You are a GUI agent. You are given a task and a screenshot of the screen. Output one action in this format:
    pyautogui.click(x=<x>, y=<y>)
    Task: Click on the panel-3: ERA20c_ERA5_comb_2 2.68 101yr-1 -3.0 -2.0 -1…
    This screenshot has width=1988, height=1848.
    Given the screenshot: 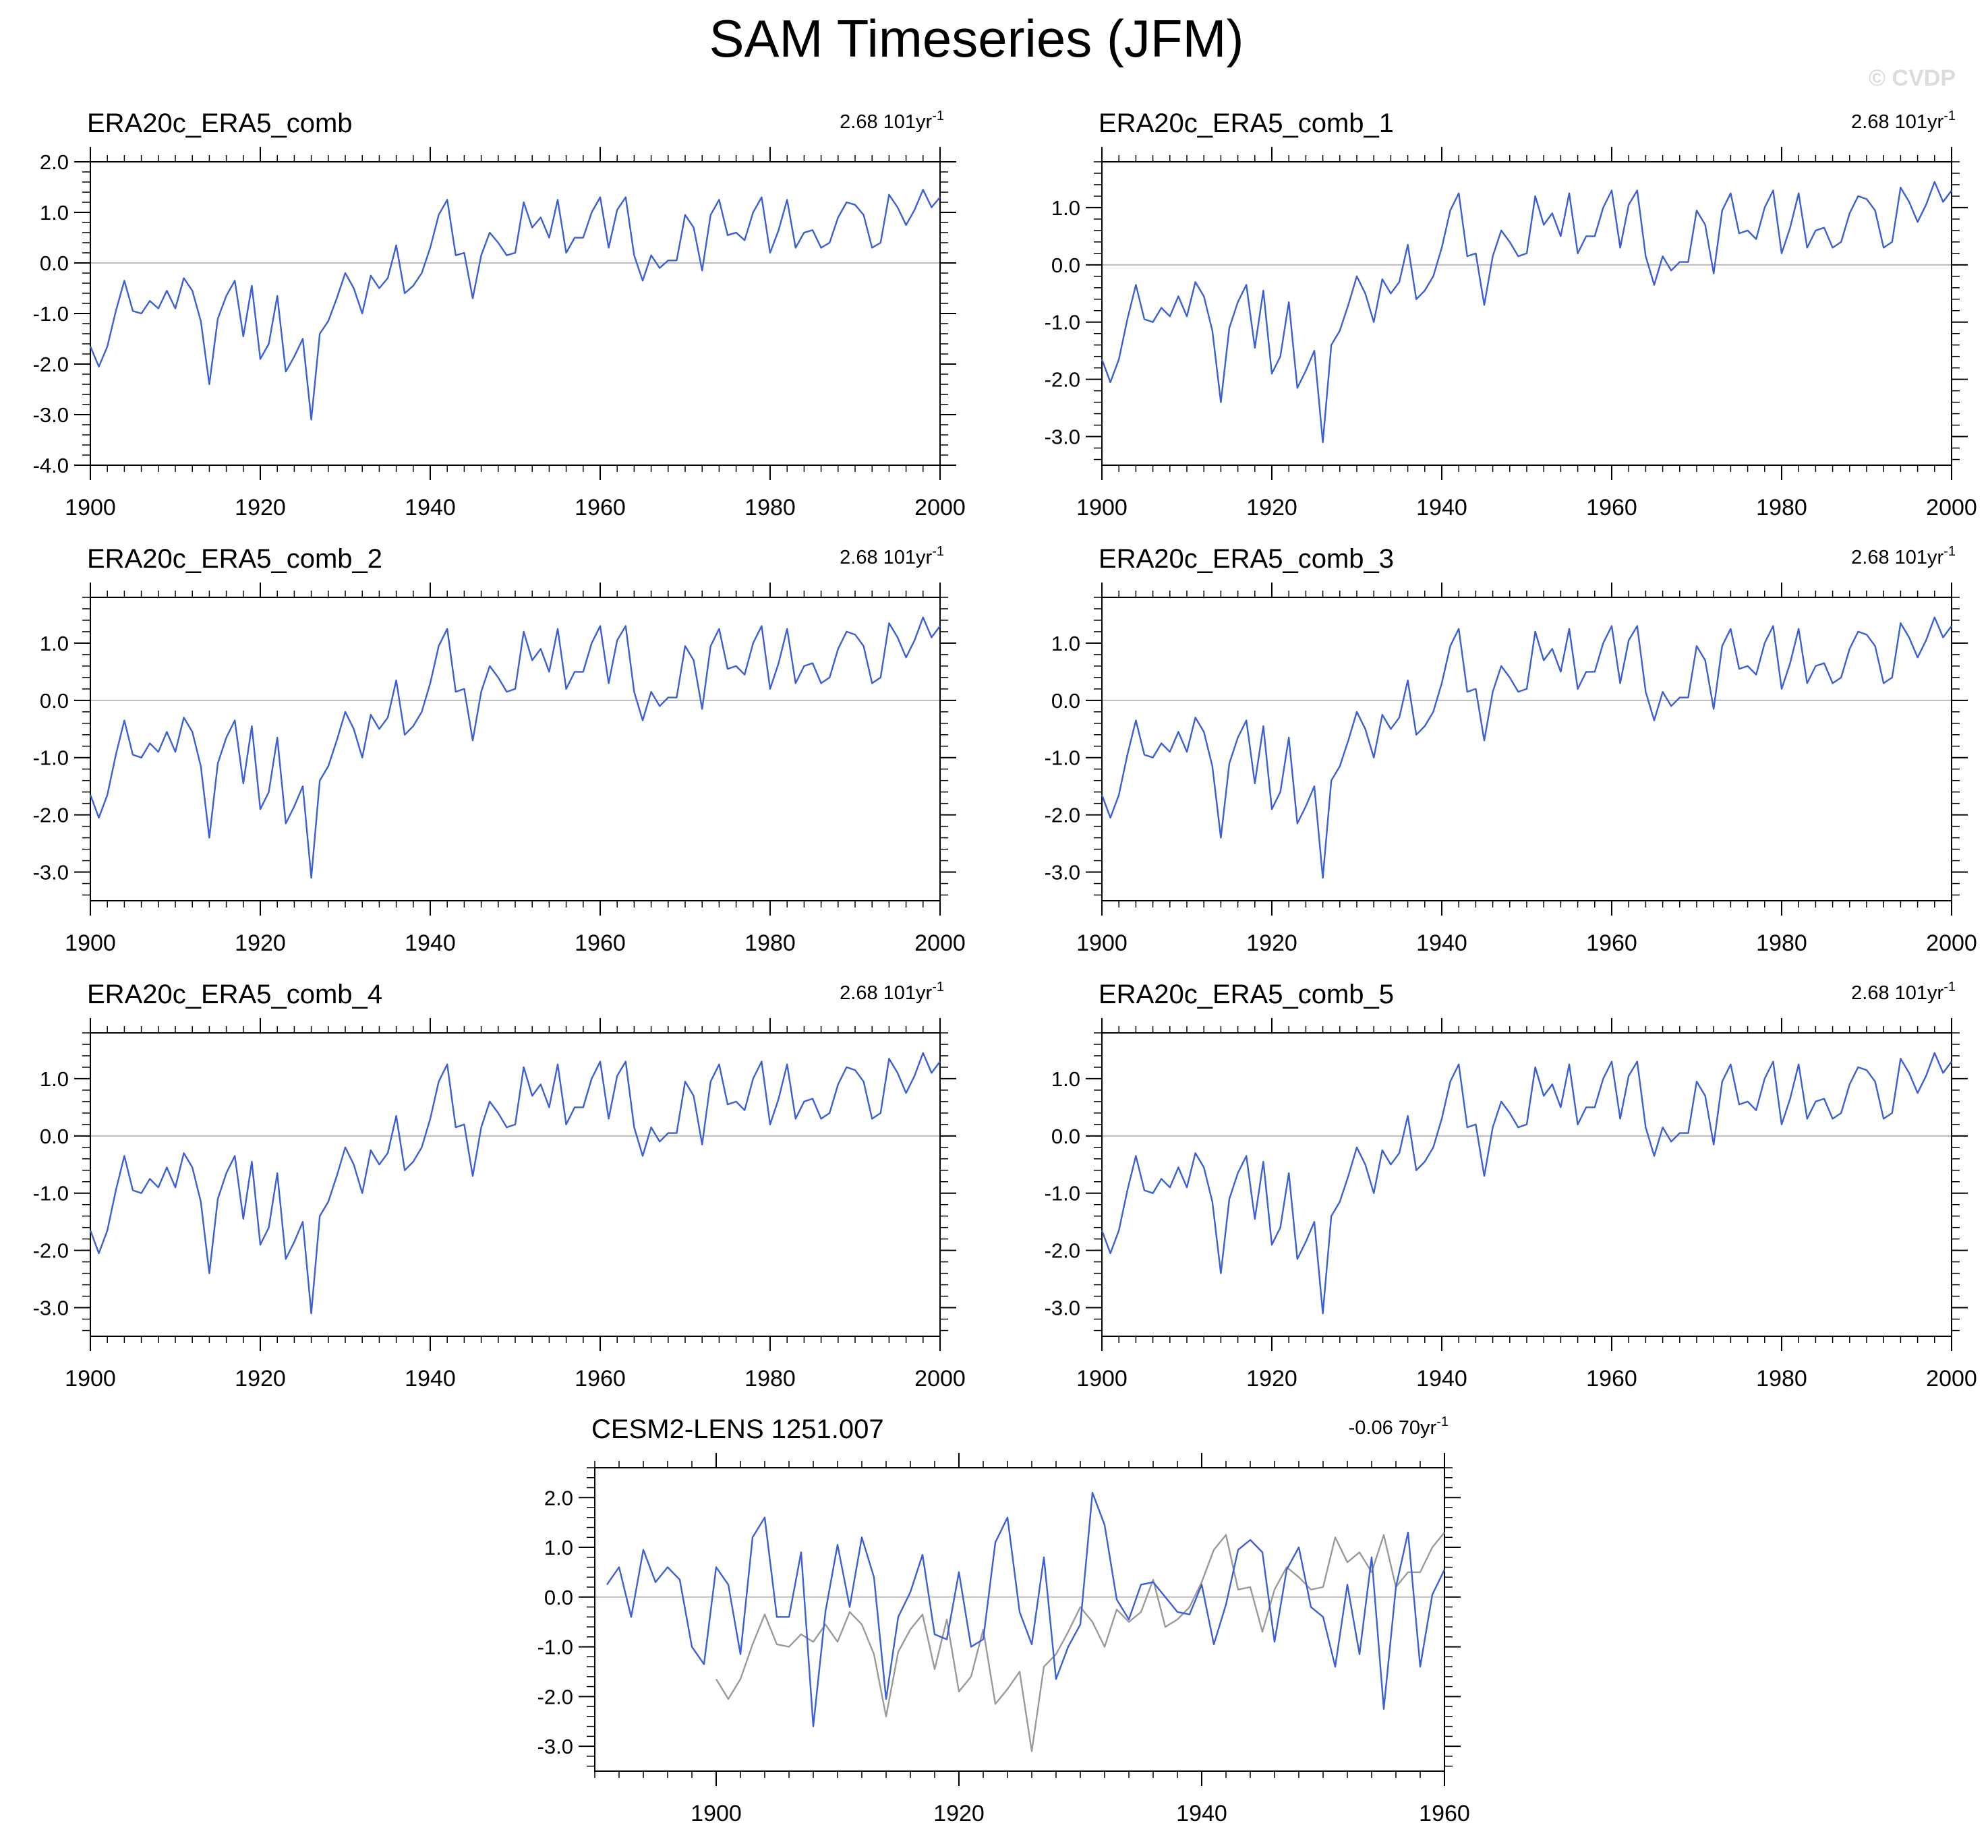 What is the action you would take?
    pyautogui.click(x=500, y=750)
    